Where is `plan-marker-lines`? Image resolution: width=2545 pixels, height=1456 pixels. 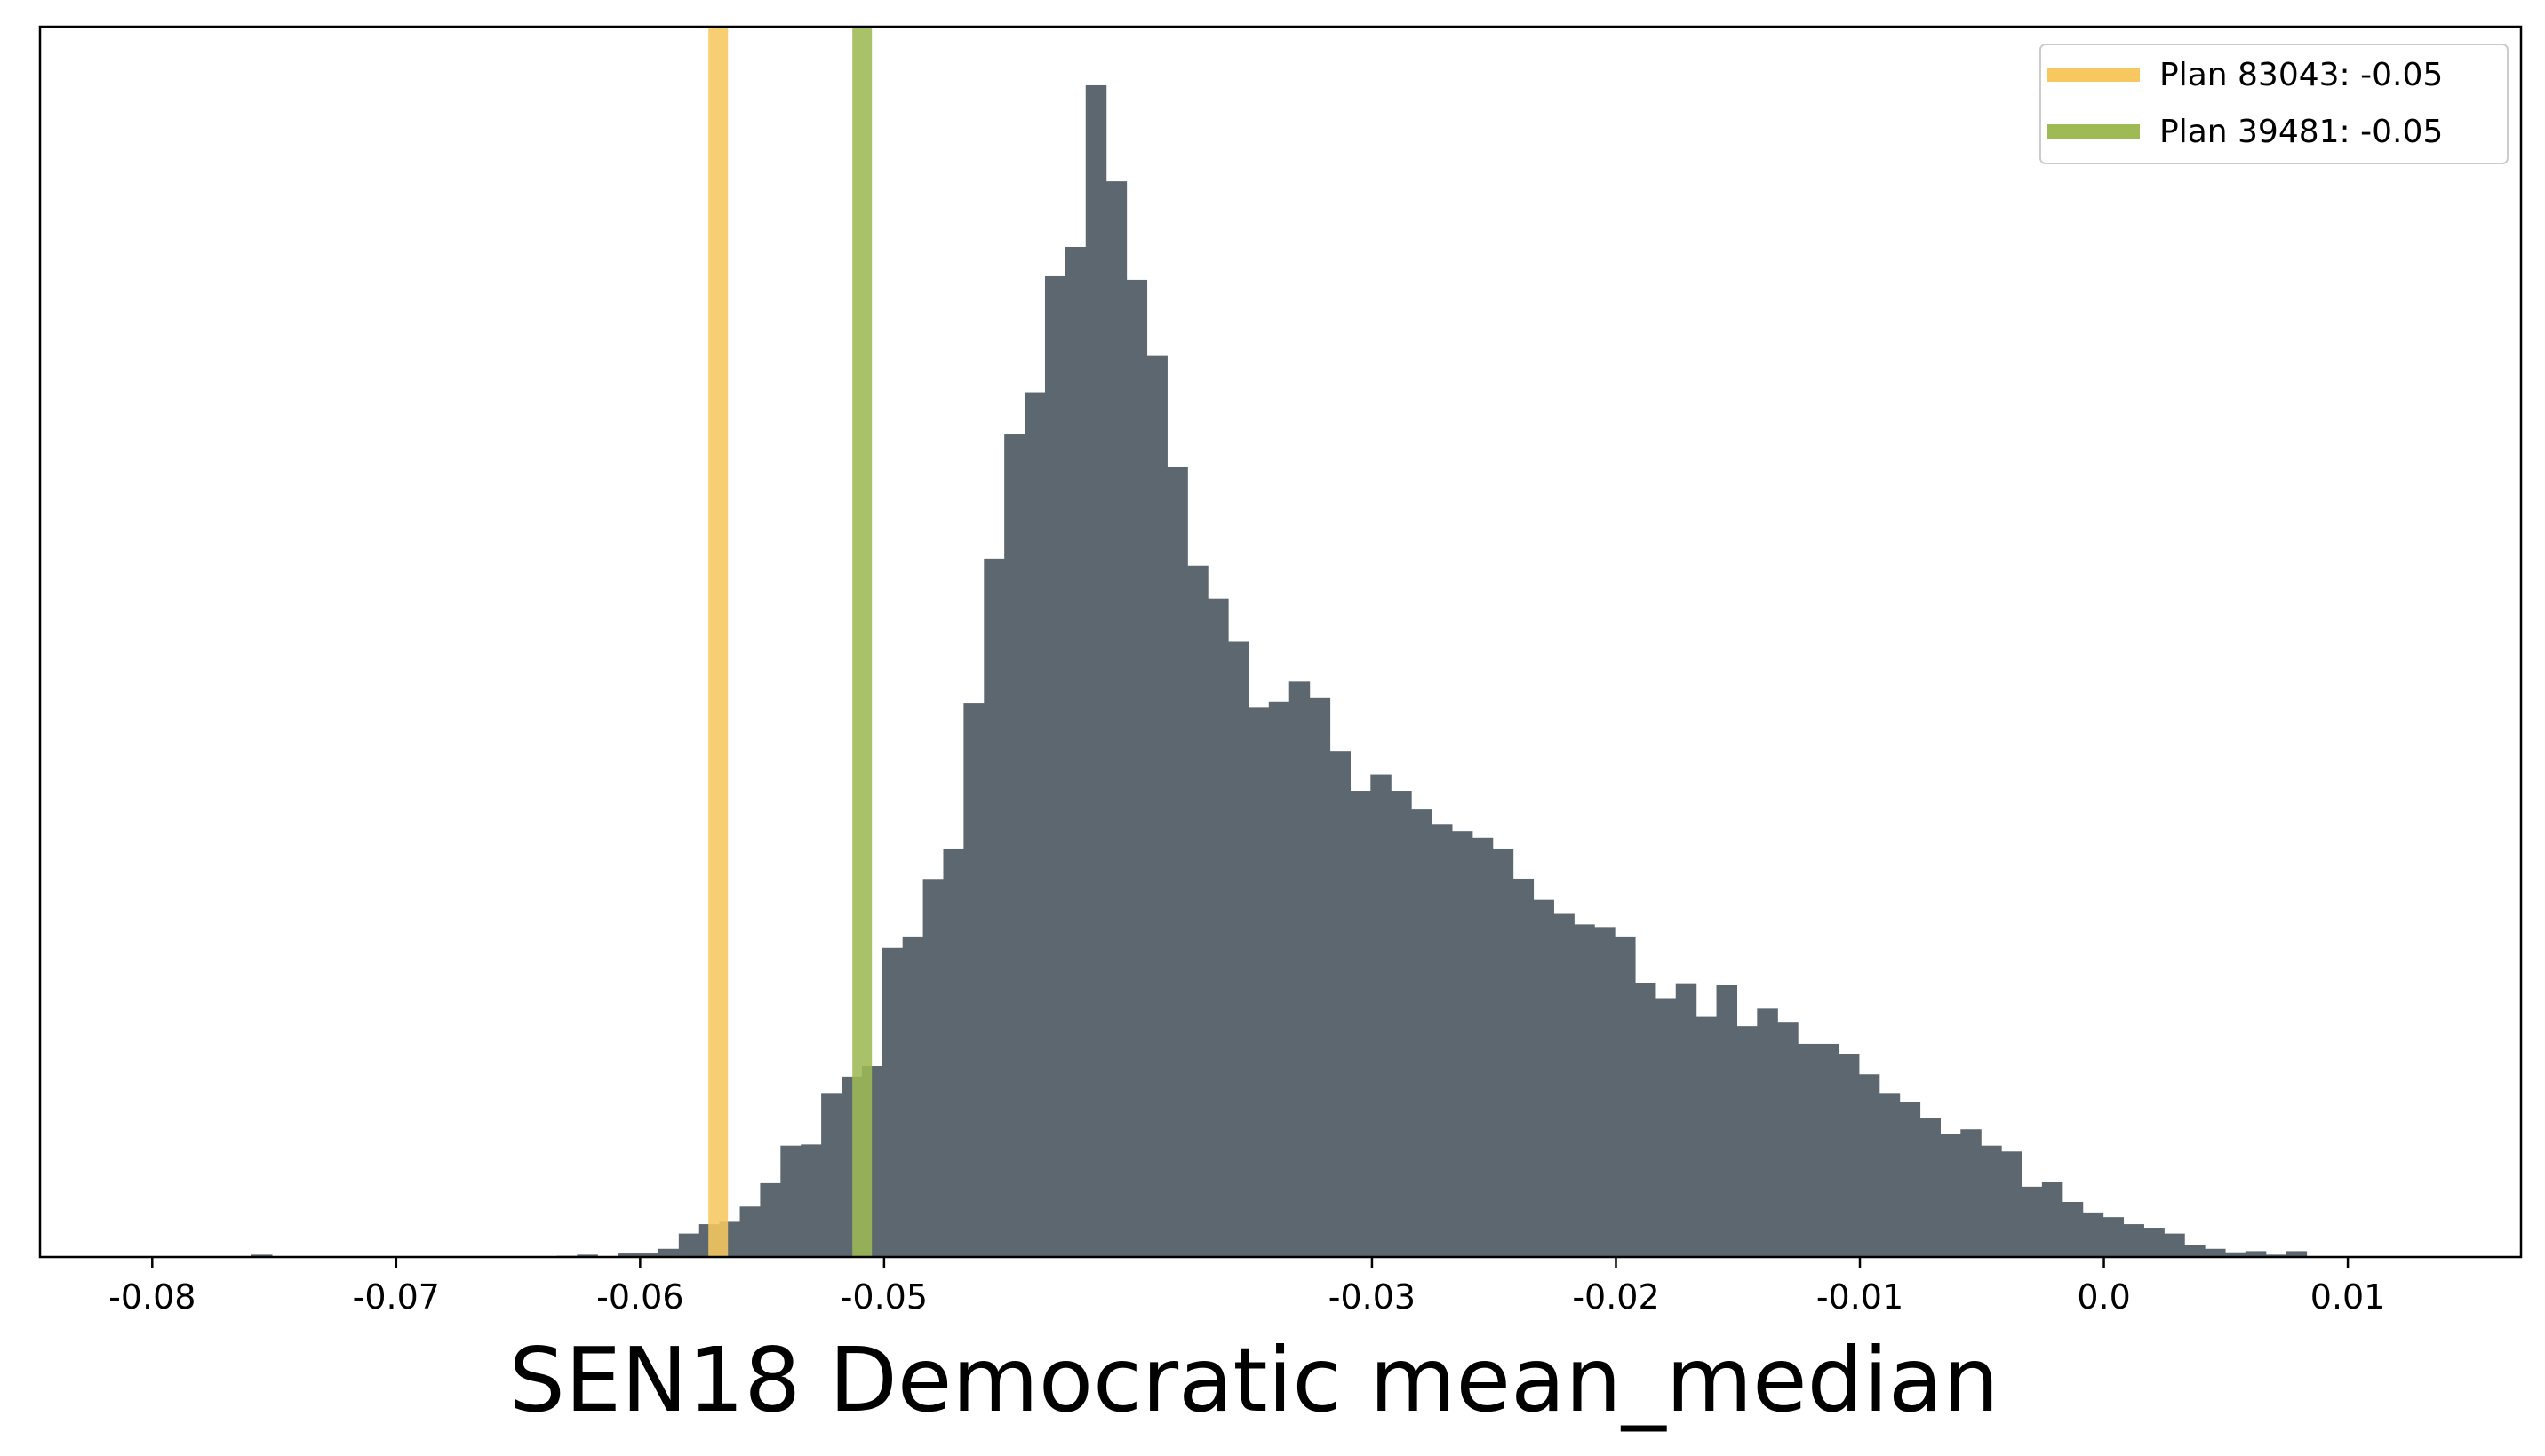
plan-marker-lines is located at coordinates (790, 642).